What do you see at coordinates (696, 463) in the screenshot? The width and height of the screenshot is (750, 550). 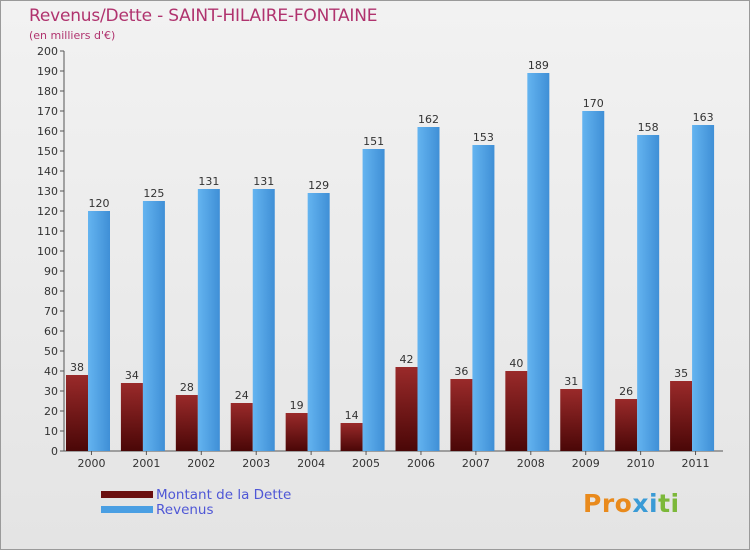 I see `x-tick-label: 2011` at bounding box center [696, 463].